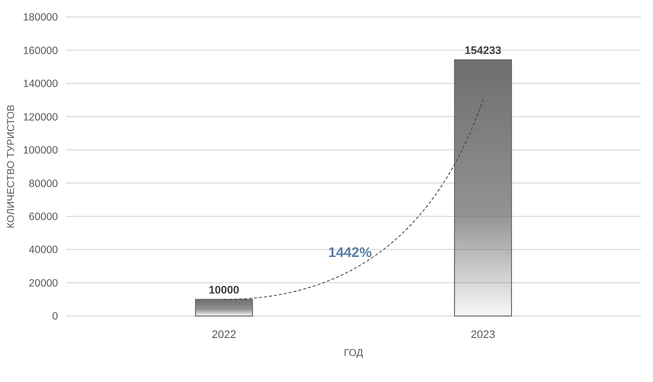 This screenshot has height=382, width=653. Describe the element at coordinates (350, 252) in the screenshot. I see `annotation: 1442%` at that location.